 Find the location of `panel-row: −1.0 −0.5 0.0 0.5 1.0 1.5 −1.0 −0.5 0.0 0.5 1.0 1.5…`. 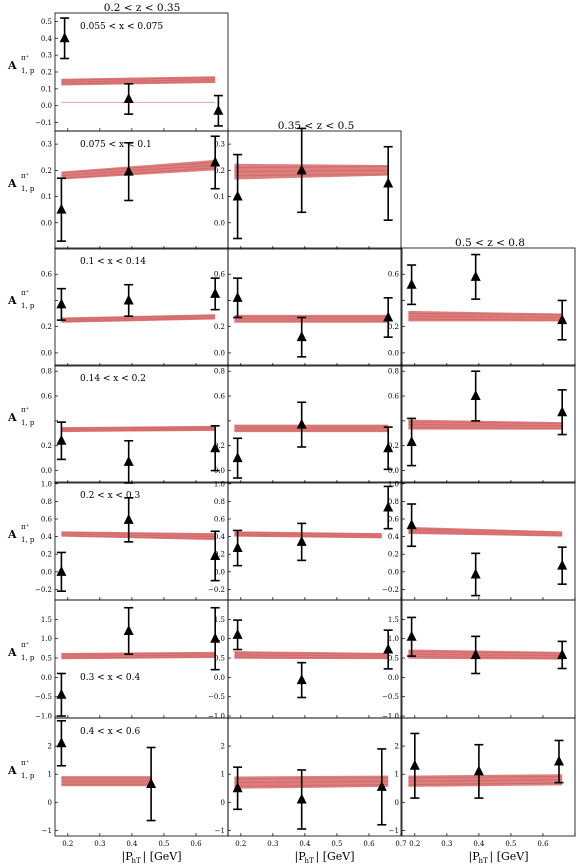

panel-row: −1.0 −0.5 0.0 0.5 1.0 1.5 −1.0 −0.5 0.0 0.5 1.0 1.5… is located at coordinates (291, 660).